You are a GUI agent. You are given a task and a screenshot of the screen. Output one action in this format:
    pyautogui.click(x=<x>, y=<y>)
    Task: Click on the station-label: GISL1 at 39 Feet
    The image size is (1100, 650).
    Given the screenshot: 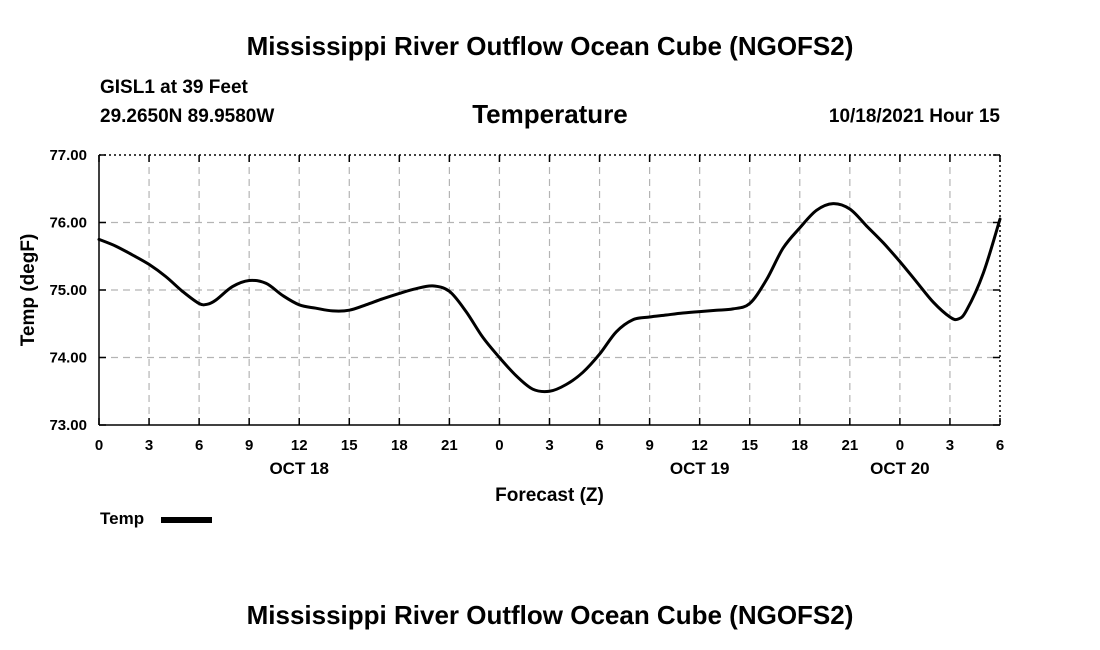 What is the action you would take?
    pyautogui.click(x=174, y=87)
    